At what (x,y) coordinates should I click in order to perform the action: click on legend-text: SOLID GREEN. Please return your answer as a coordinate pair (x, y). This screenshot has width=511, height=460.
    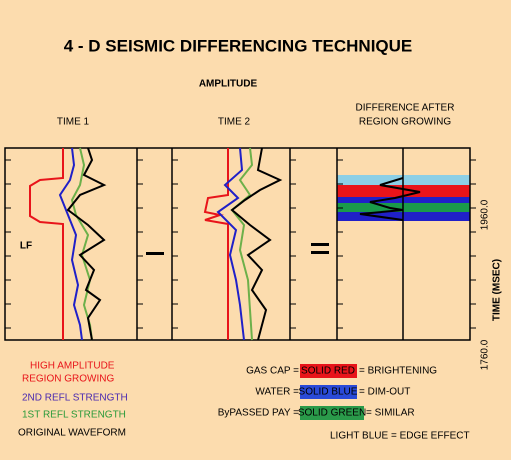
    Looking at the image, I should click on (332, 413).